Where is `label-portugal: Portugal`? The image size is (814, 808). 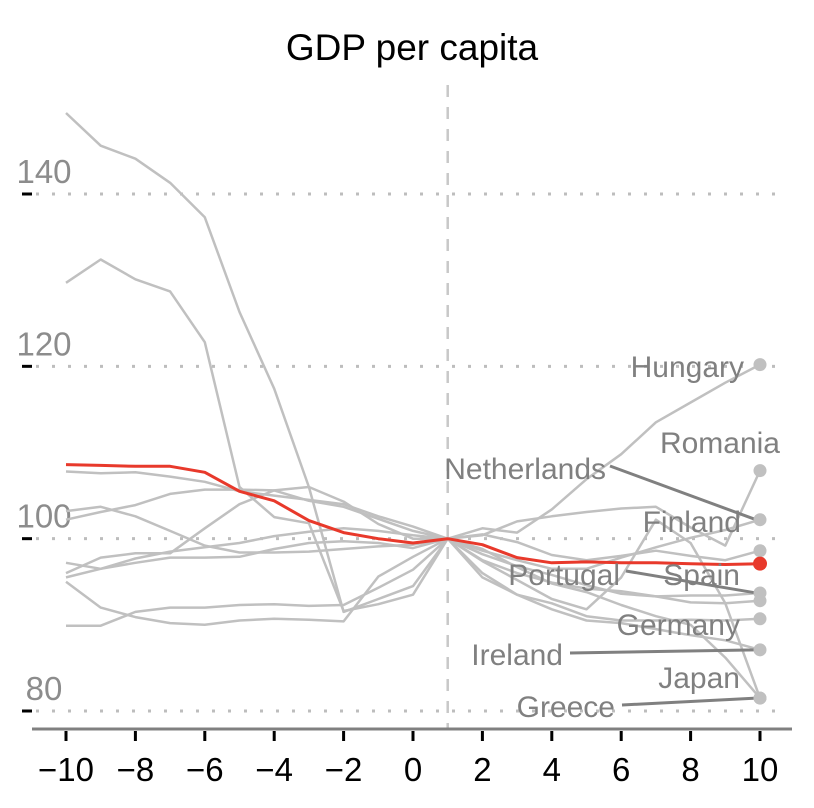
label-portugal: Portugal is located at coordinates (564, 575).